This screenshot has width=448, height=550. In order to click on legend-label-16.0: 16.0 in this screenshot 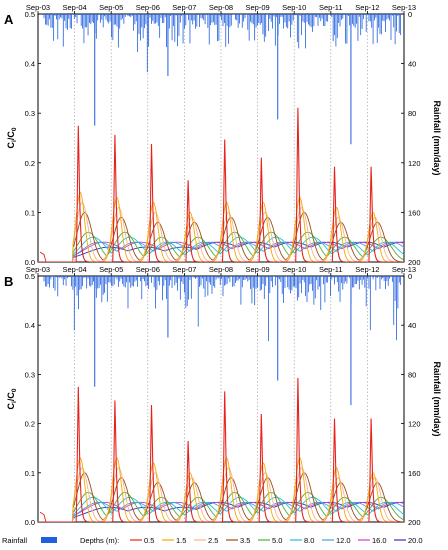, I will do `click(379, 540)`.